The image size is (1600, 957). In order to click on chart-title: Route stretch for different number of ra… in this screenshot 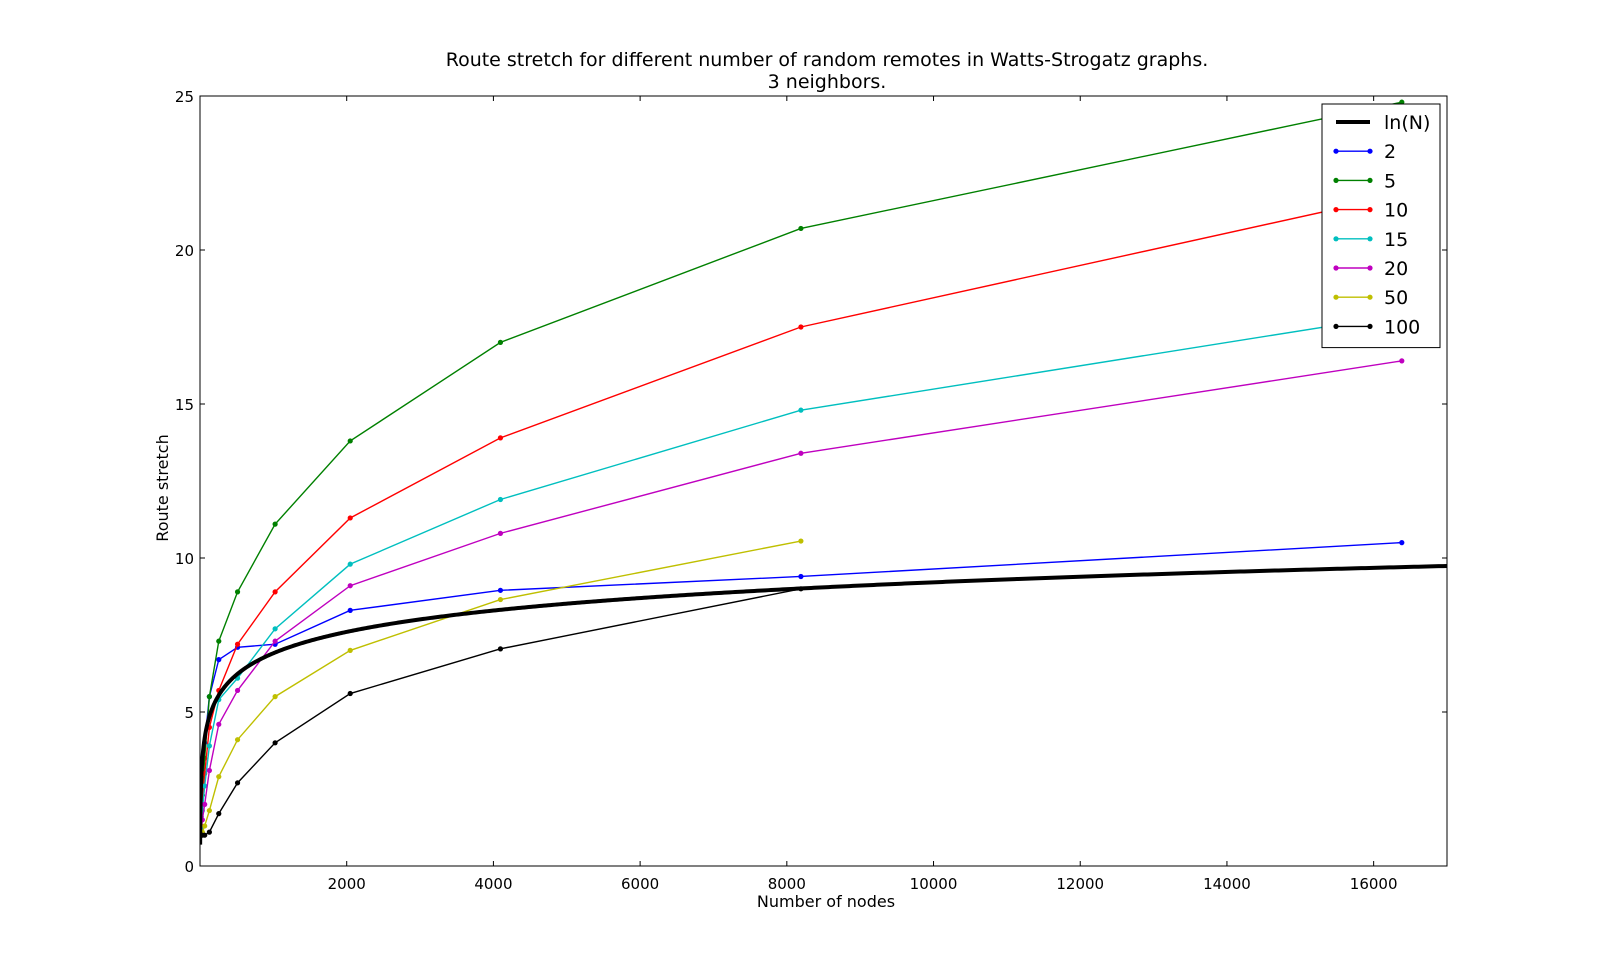, I will do `click(827, 60)`.